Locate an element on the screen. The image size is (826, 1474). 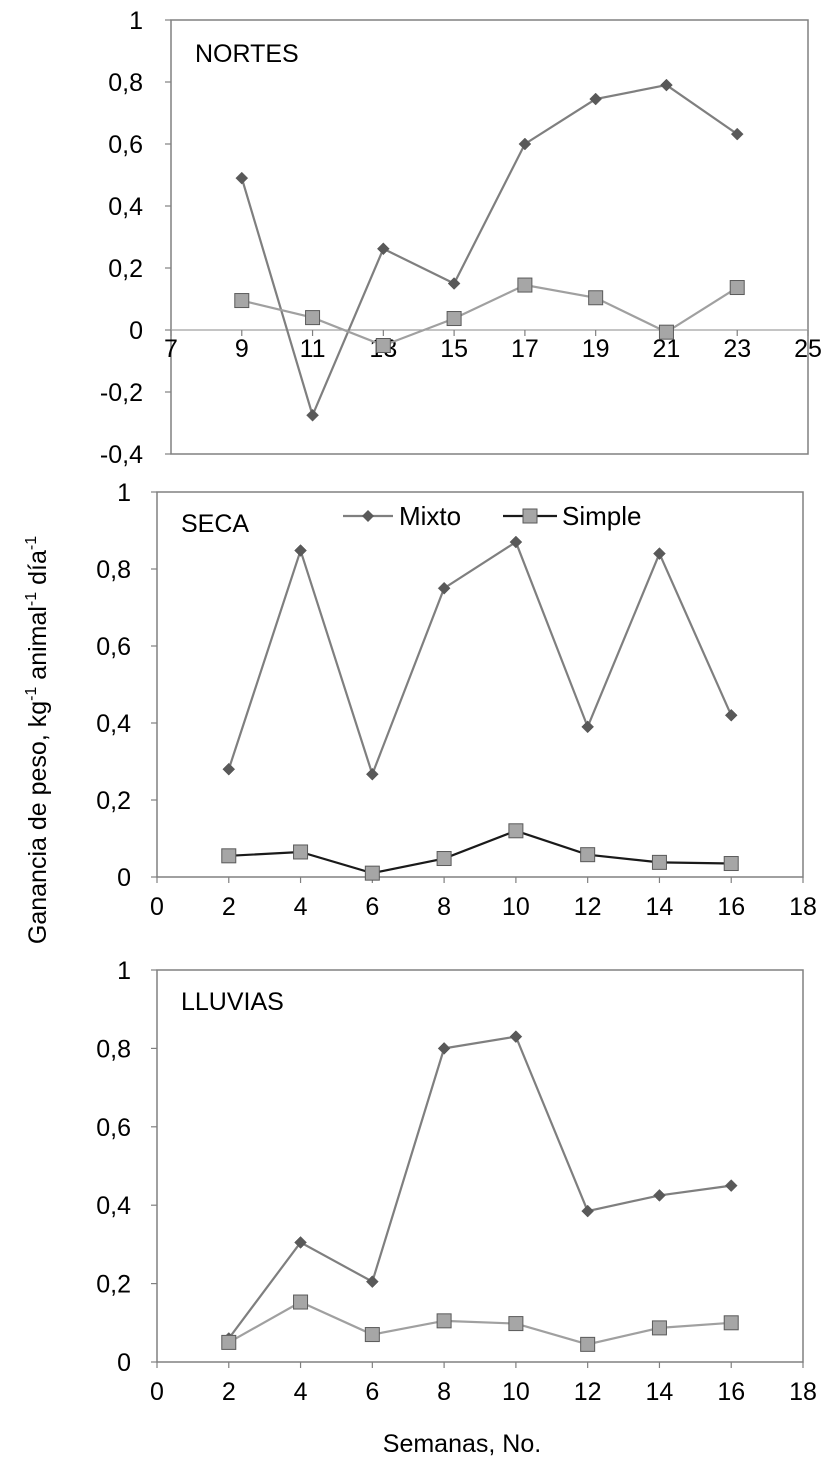
series-line-simple-nortes is located at coordinates (489, 315).